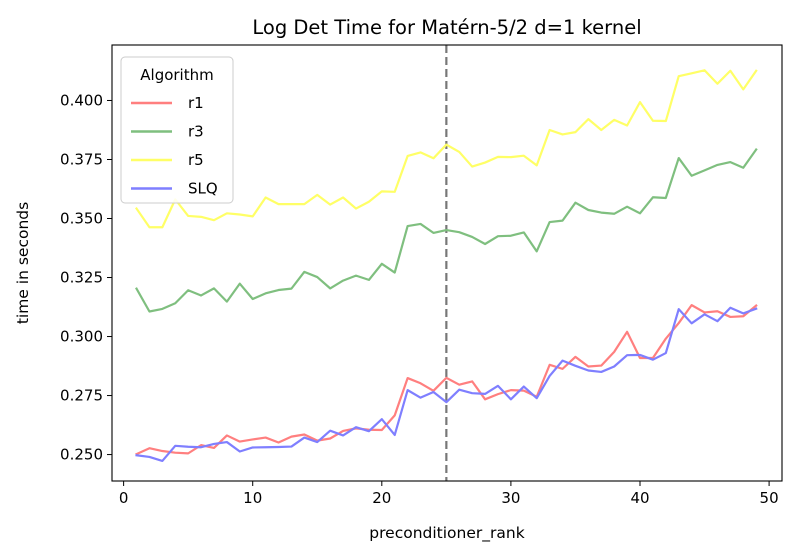  What do you see at coordinates (81, 100) in the screenshot?
I see `y-tick-label: 0.400` at bounding box center [81, 100].